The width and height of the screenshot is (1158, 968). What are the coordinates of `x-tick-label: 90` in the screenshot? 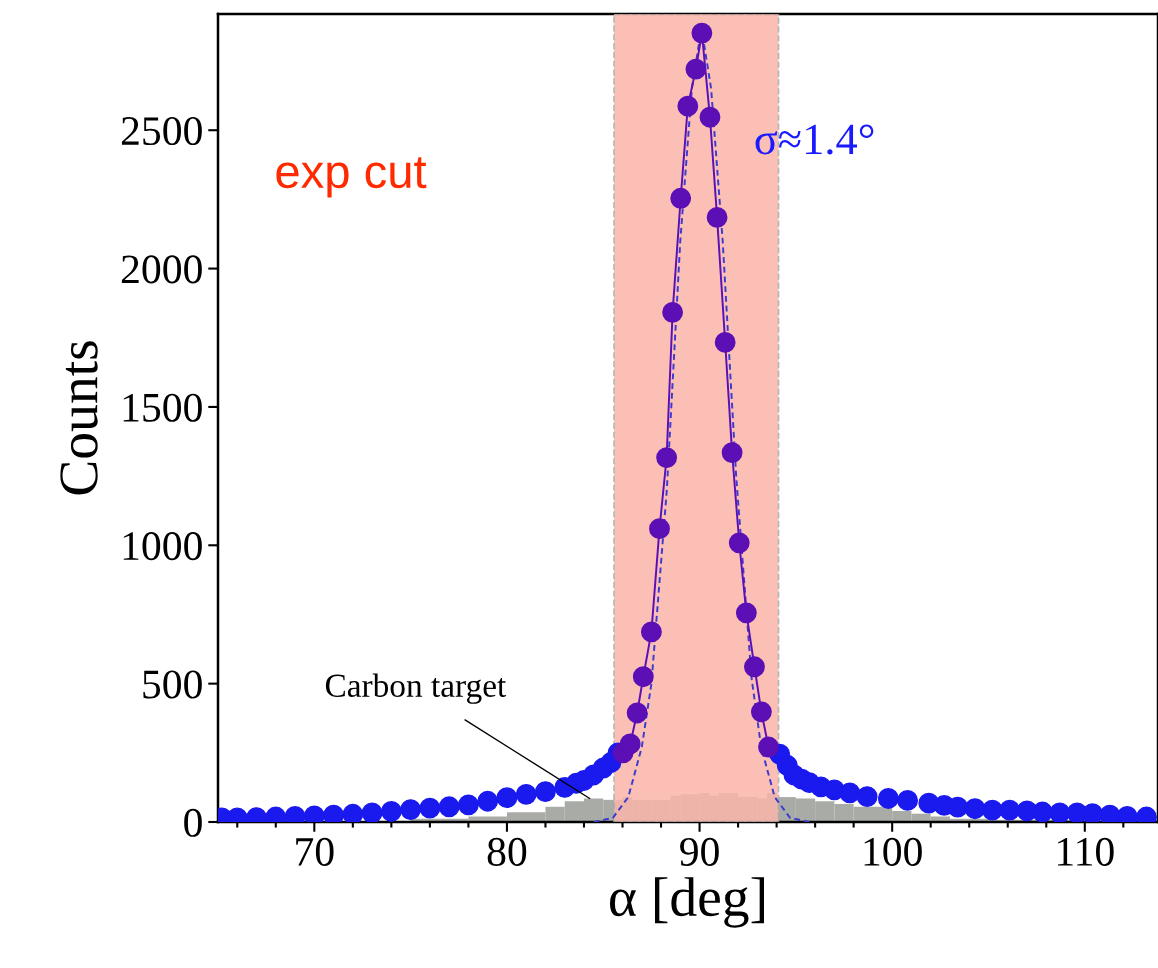 It's located at (699, 851).